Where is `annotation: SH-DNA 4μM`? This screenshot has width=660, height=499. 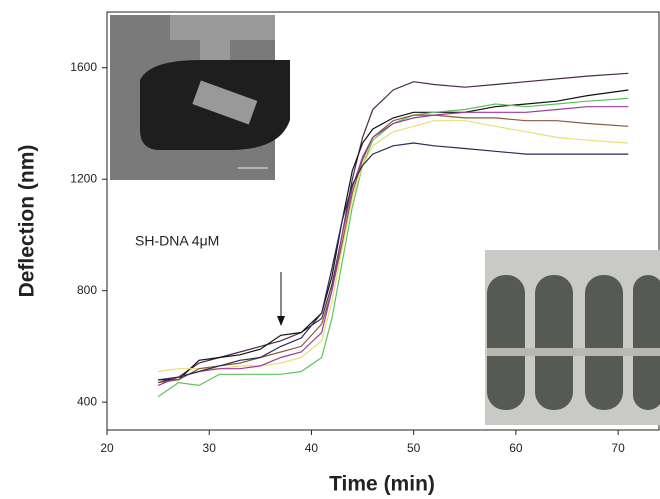 annotation: SH-DNA 4μM is located at coordinates (177, 241).